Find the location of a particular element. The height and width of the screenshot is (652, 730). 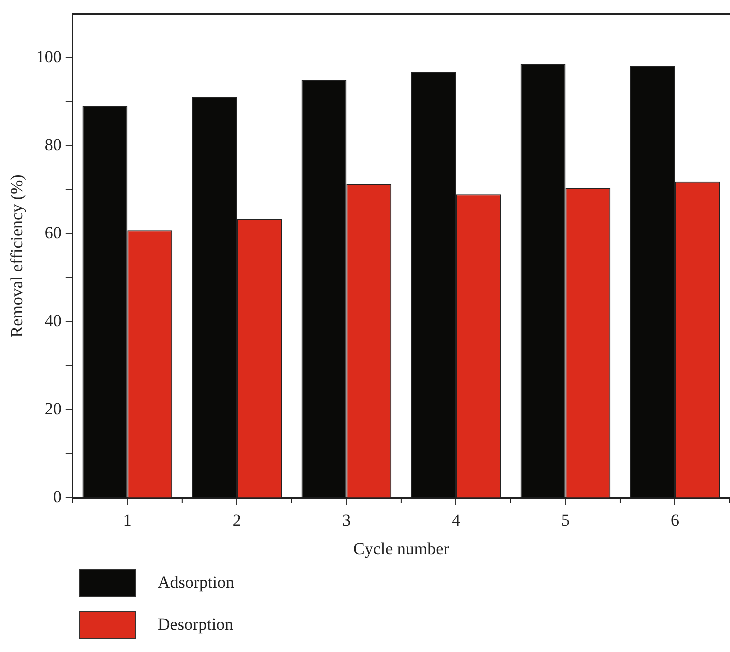

legend-label: Desorption is located at coordinates (196, 625).